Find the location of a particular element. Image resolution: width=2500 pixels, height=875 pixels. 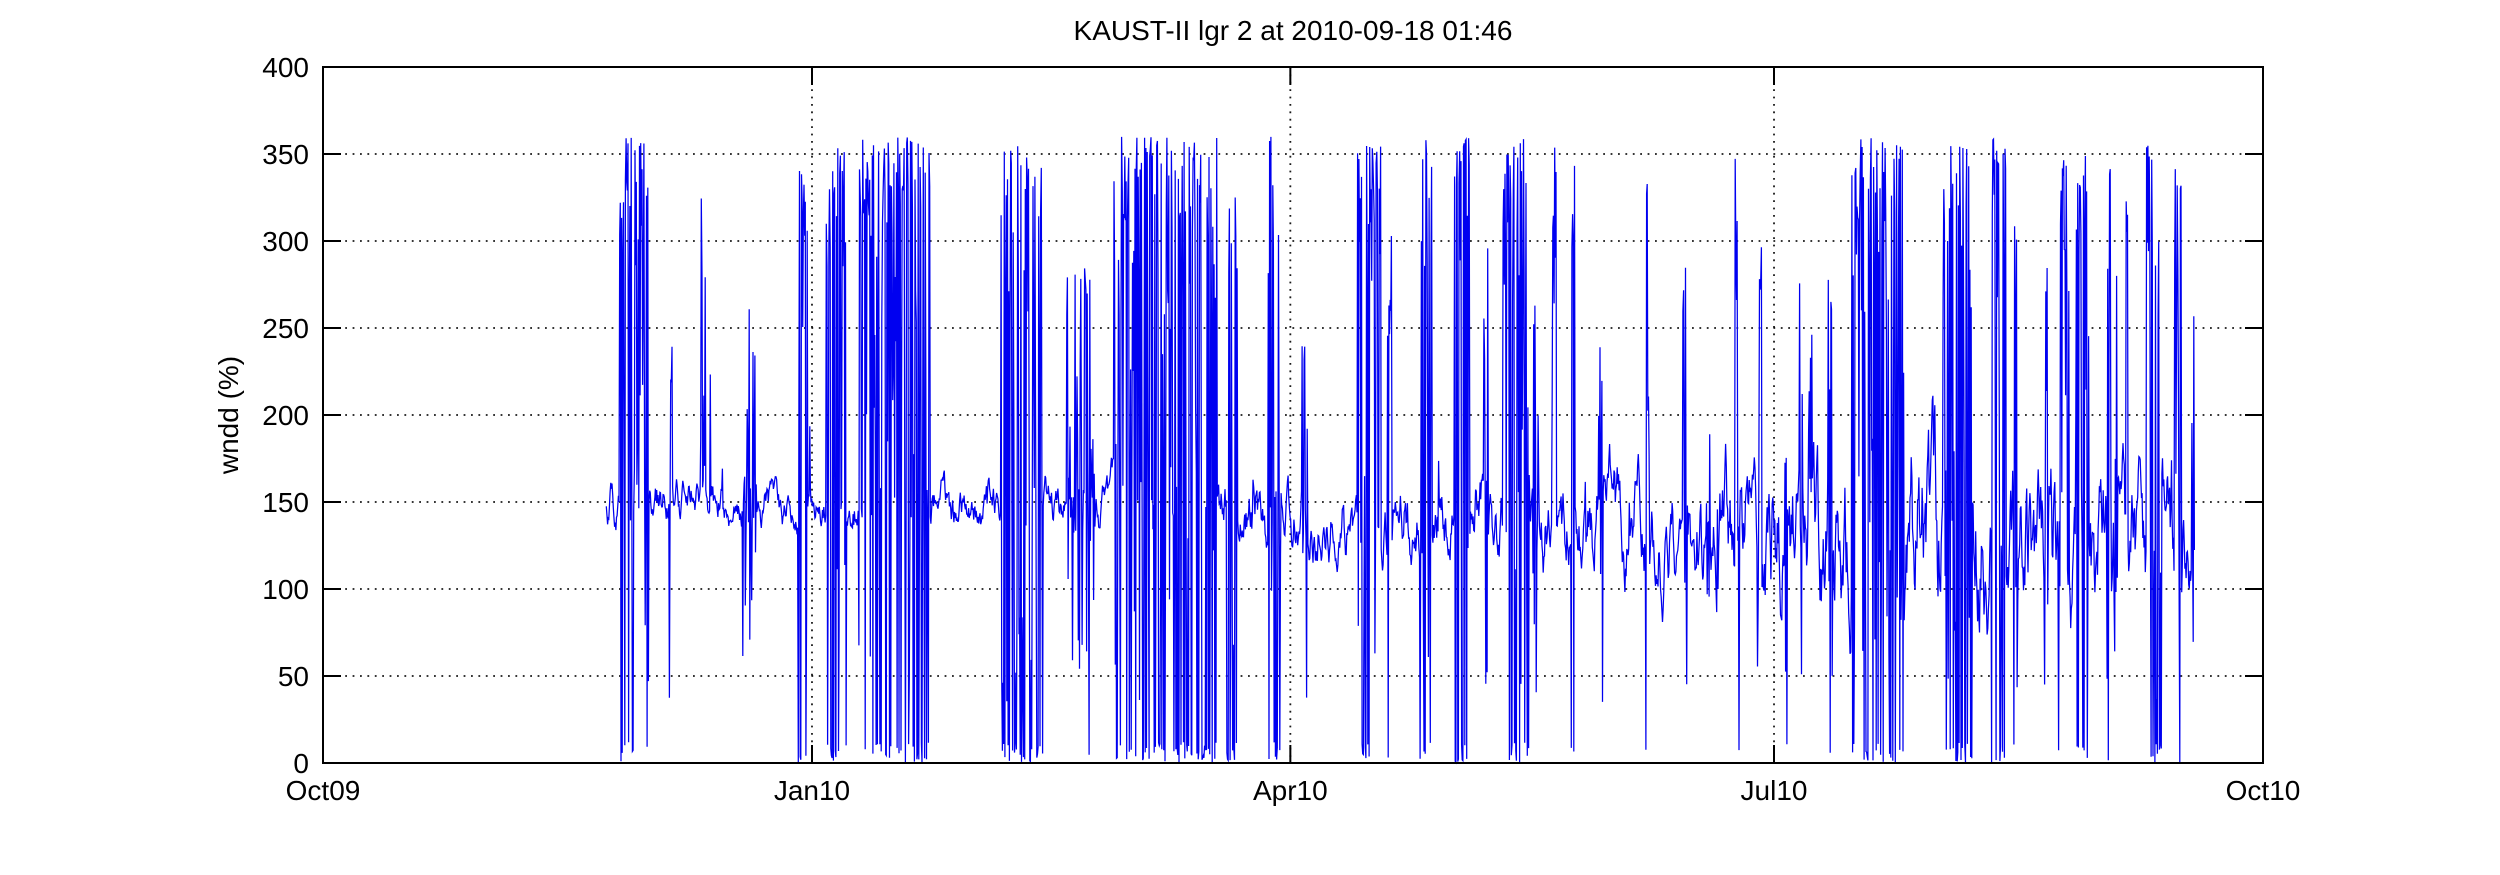

y-tick-label: 150 is located at coordinates (285, 502).